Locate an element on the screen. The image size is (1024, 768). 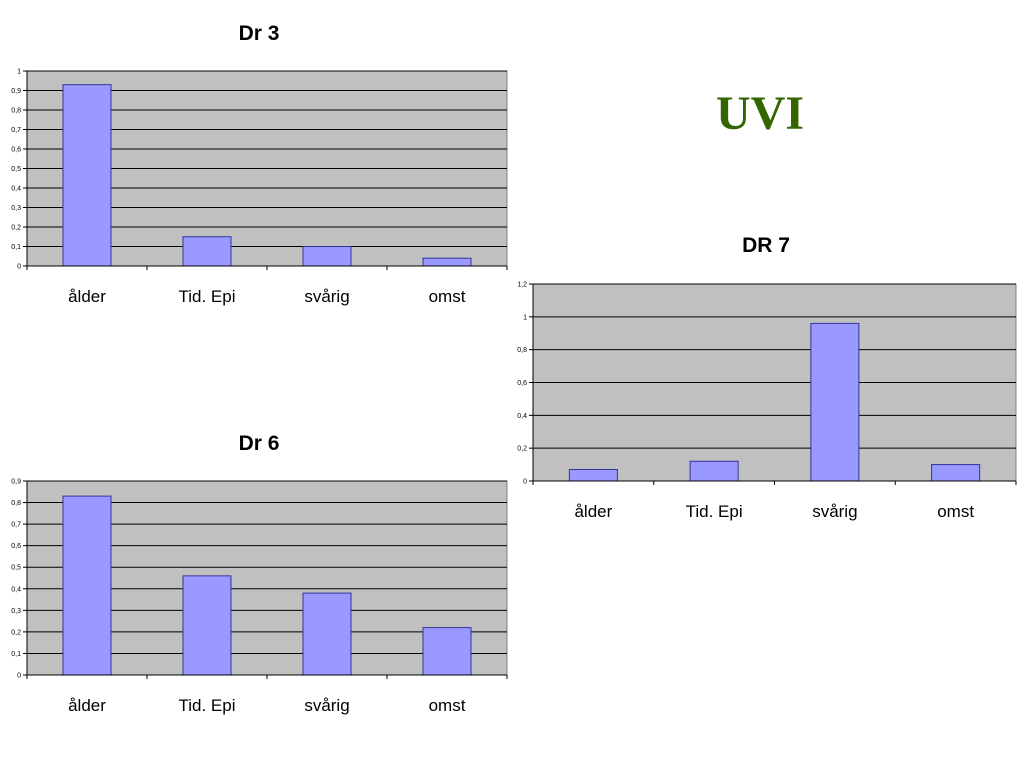
page-title: UVI is located at coordinates (759, 113).